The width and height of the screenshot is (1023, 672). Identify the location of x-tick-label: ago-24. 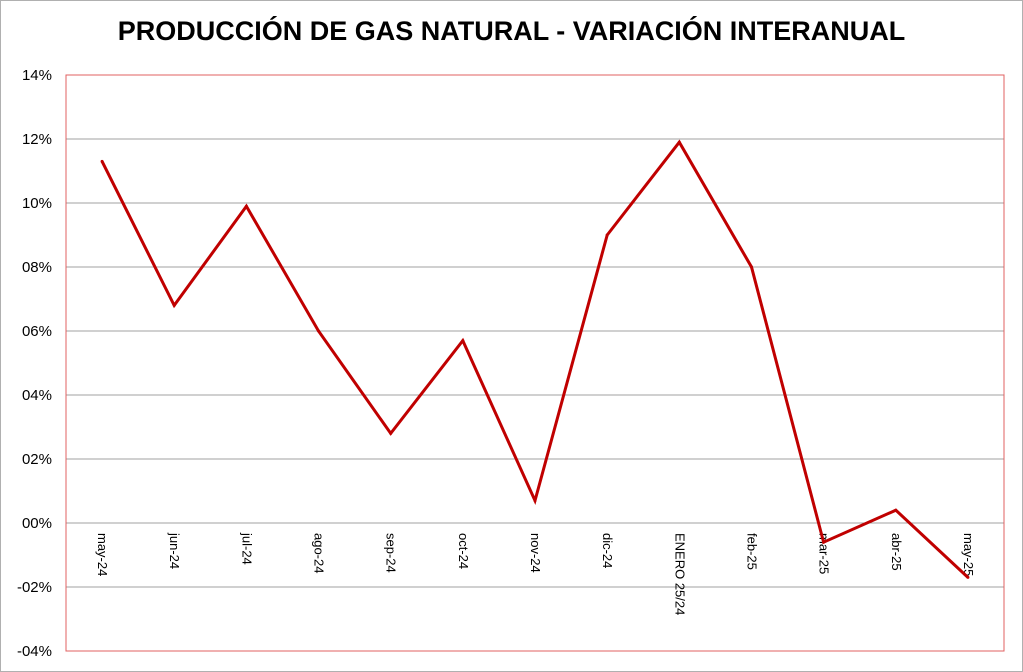
(319, 553).